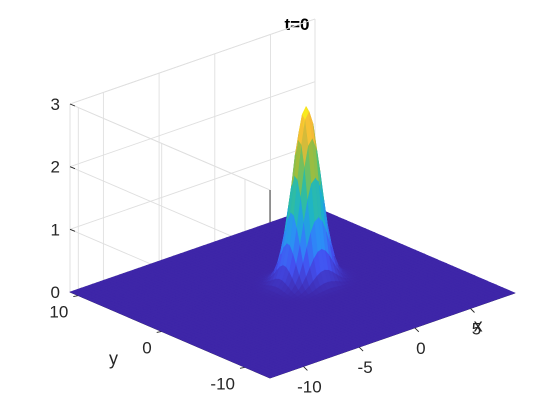 This screenshot has width=560, height=420. I want to click on x-axis-ticks: -10 -5 0 5, so click(389, 358).